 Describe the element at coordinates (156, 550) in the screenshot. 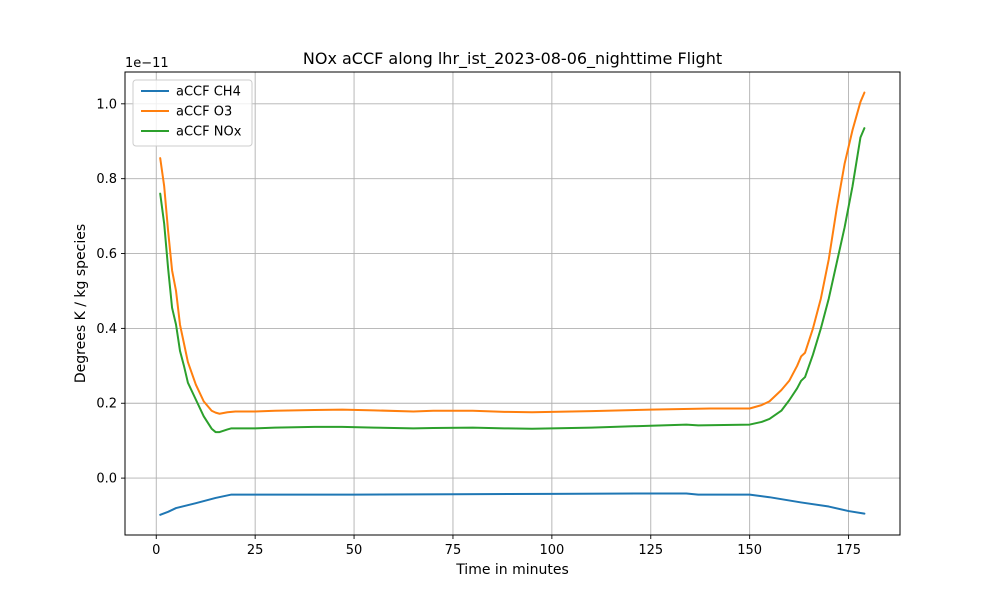

I see `x-tick-label: 0` at that location.